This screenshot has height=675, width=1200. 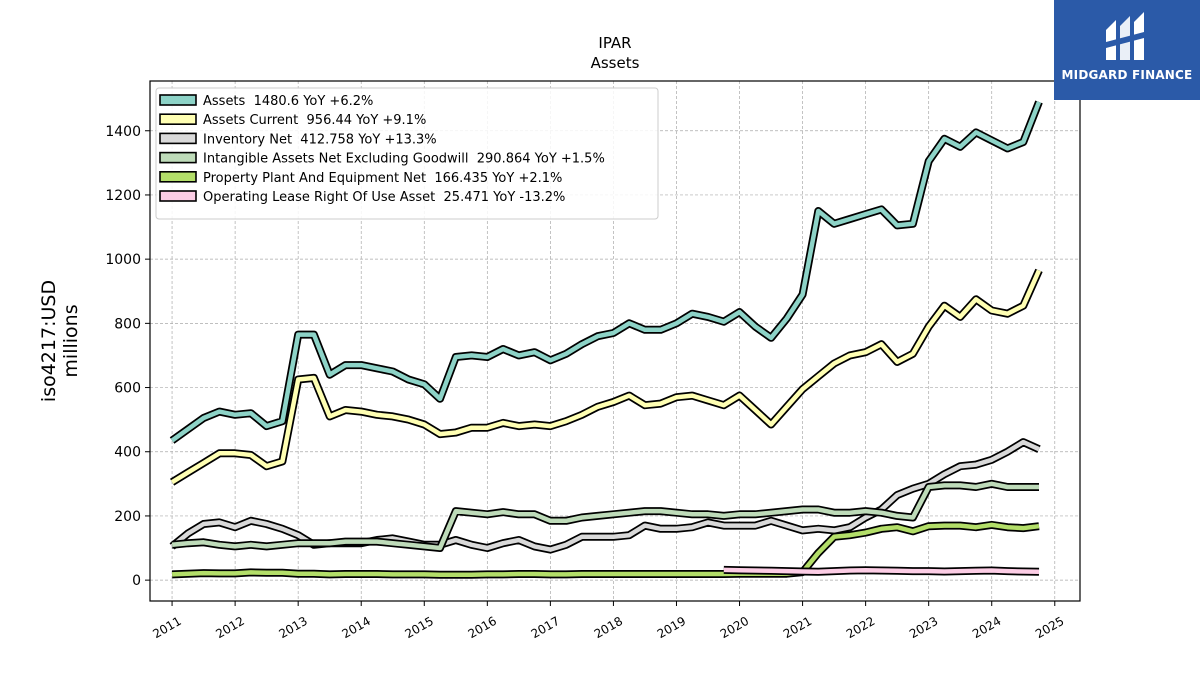 What do you see at coordinates (1127, 75) in the screenshot?
I see `brand-name: MIDGARD FINANCE` at bounding box center [1127, 75].